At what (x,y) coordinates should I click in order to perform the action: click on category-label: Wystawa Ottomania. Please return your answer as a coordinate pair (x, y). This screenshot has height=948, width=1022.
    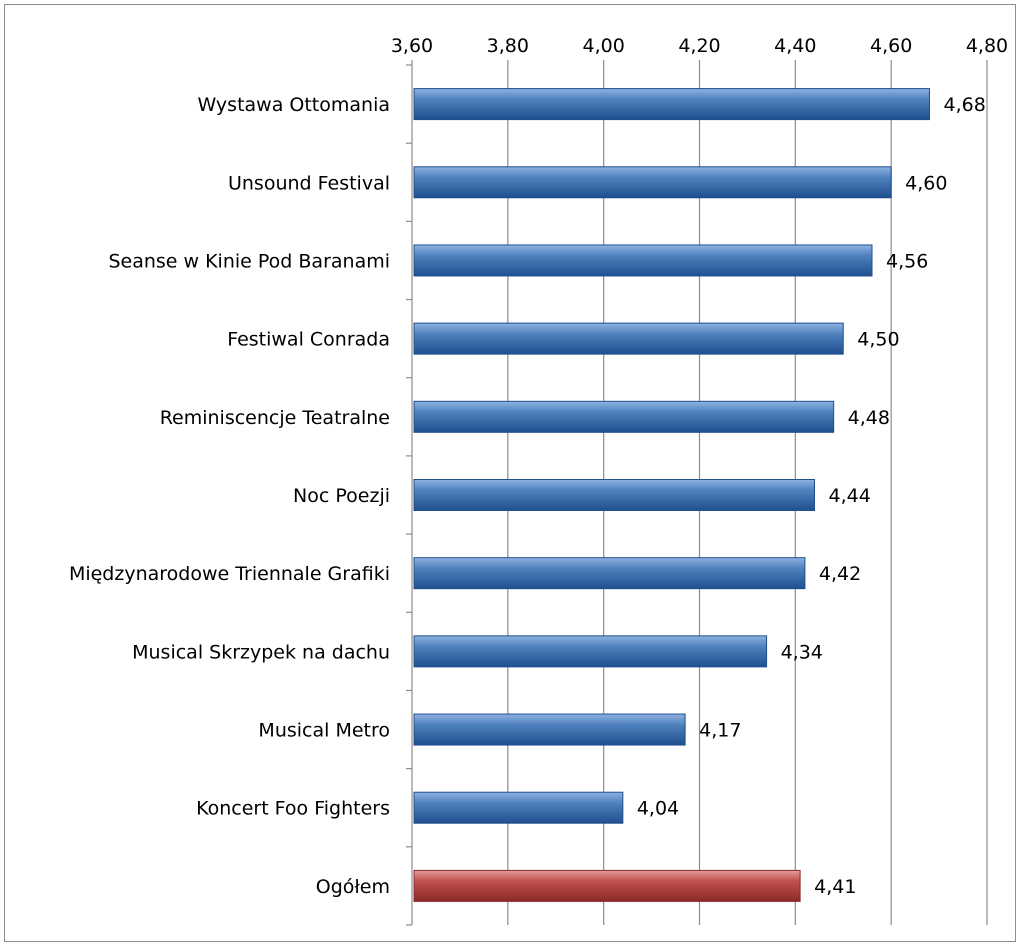
    Looking at the image, I should click on (293, 105).